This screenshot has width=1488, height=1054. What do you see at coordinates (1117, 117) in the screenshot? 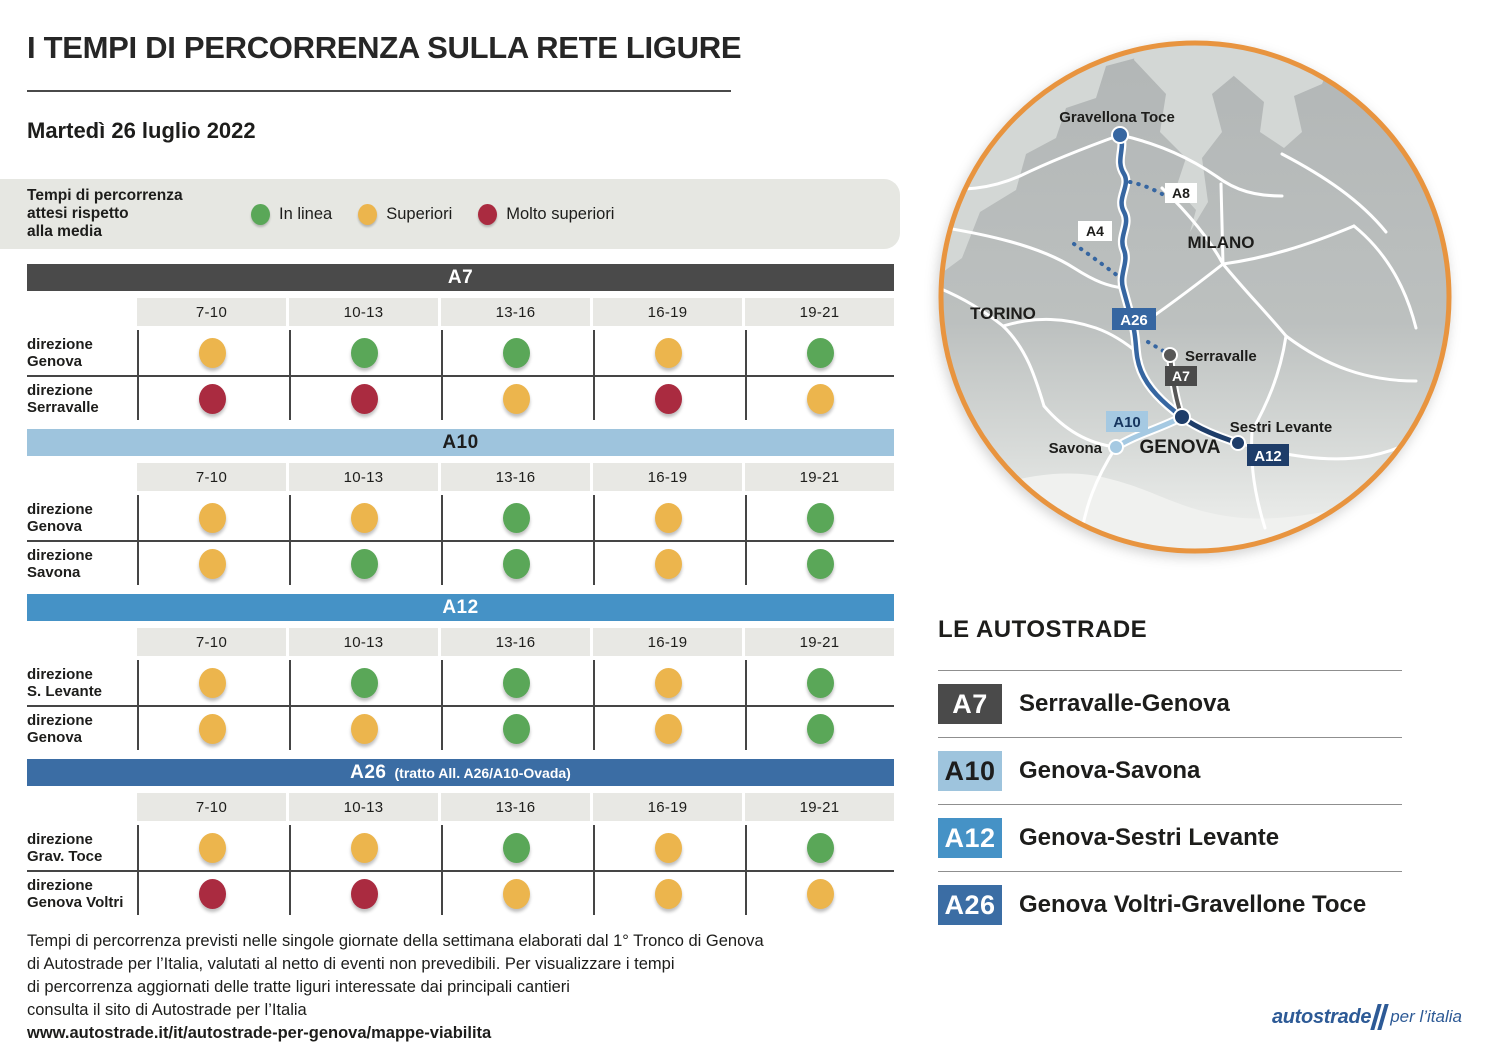
I see `gravellona-label: Gravellona Toce` at bounding box center [1117, 117].